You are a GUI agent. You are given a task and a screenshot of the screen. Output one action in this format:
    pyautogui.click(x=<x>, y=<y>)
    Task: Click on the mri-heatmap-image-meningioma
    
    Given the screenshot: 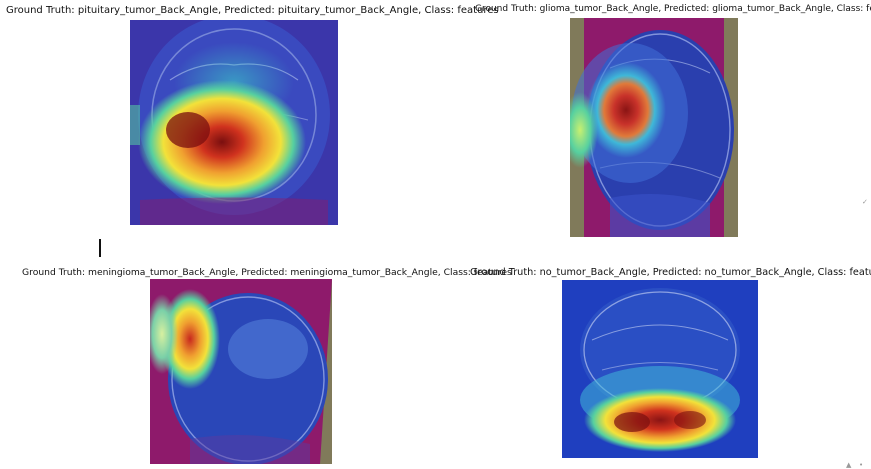 What is the action you would take?
    pyautogui.click(x=241, y=371)
    